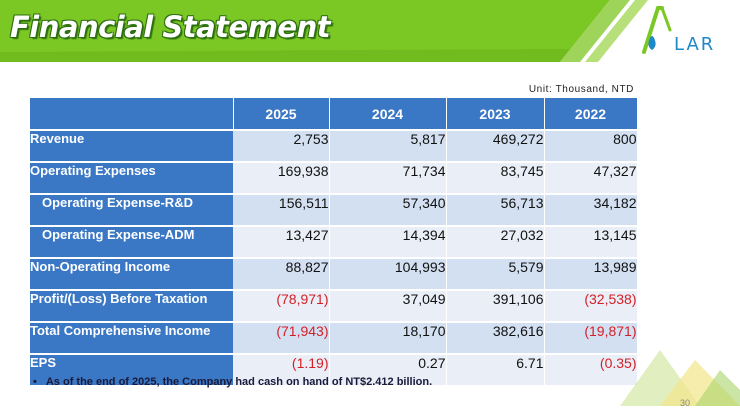  What do you see at coordinates (495, 241) in the screenshot?
I see `table-cell: 27,032` at bounding box center [495, 241].